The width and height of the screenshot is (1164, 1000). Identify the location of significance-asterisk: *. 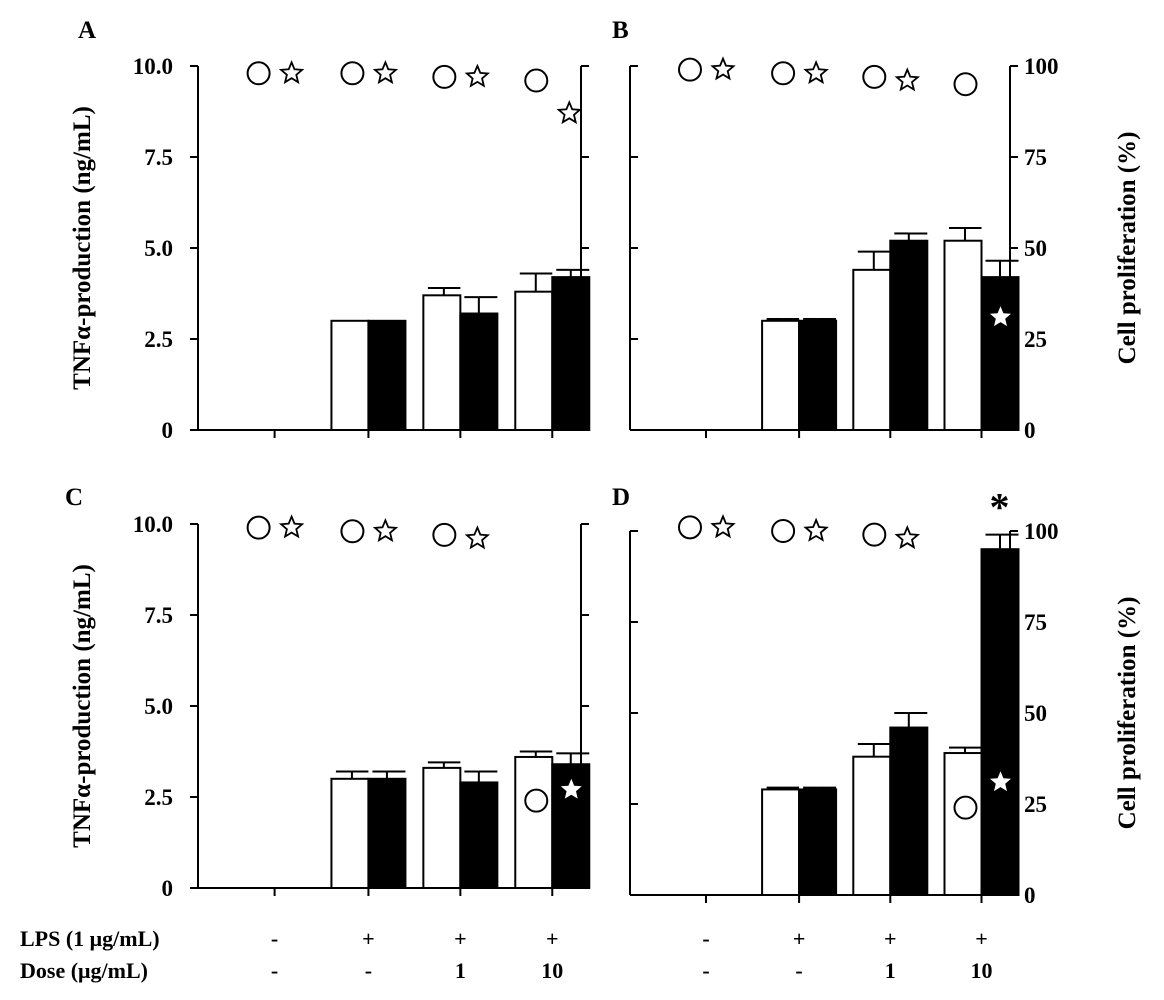
(1000, 507).